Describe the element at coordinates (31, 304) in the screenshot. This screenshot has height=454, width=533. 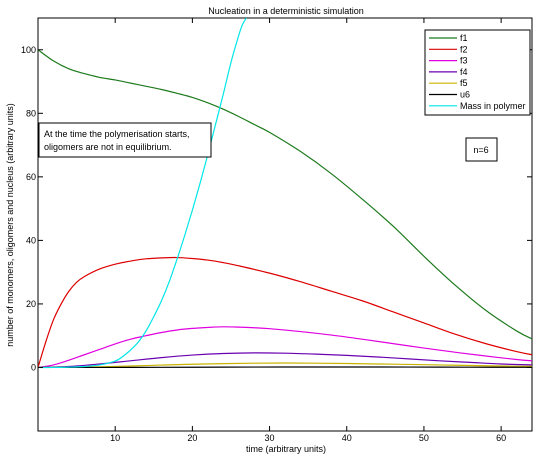
I see `y-tick-label: 20` at that location.